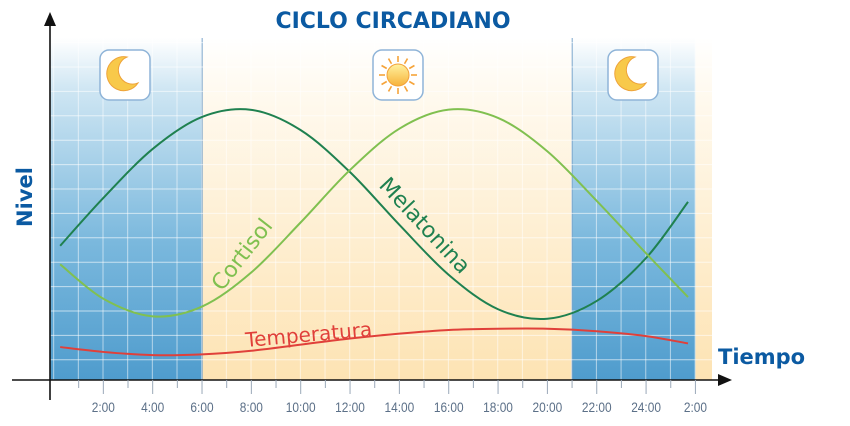 This screenshot has height=426, width=850. Describe the element at coordinates (498, 407) in the screenshot. I see `x-tick-label: 18:00` at that location.